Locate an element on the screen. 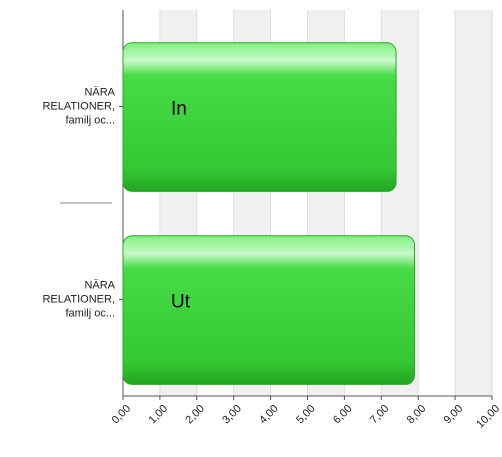 The width and height of the screenshot is (502, 457). x-tick-label: 2,00 is located at coordinates (195, 415).